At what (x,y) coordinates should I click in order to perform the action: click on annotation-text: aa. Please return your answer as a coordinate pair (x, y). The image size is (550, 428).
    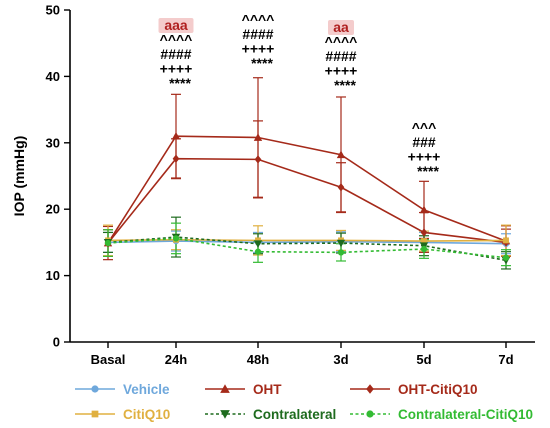
    Looking at the image, I should click on (341, 27).